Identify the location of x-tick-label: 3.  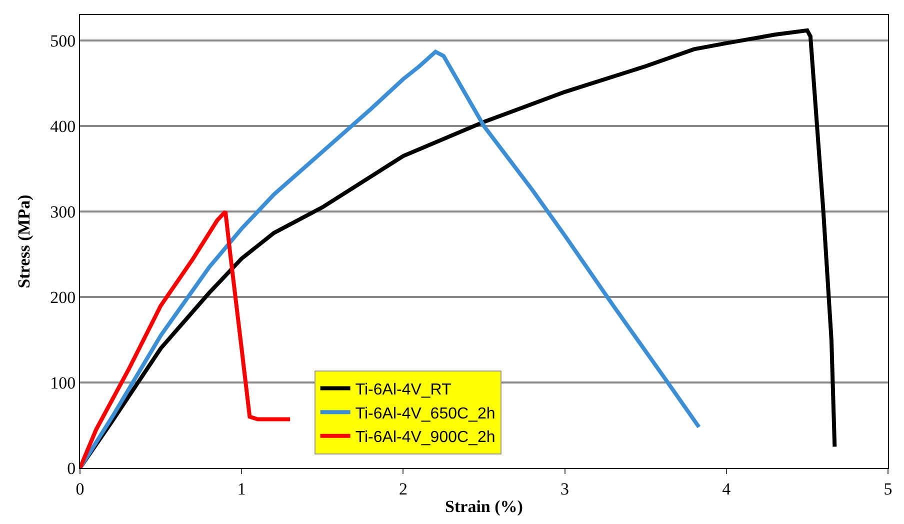
(565, 488).